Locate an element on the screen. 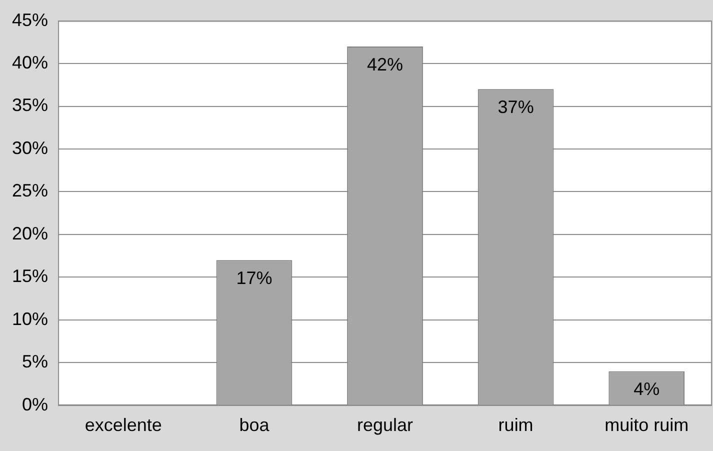  x-tick-label: muito ruim is located at coordinates (646, 425).